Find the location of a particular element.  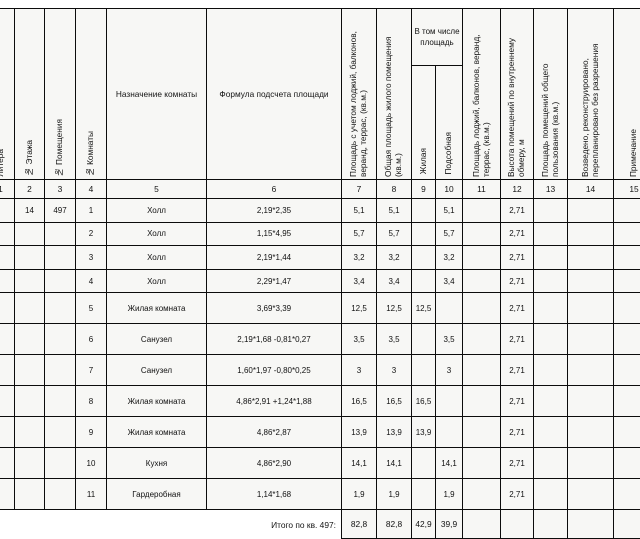

colnum-8: 8 is located at coordinates (394, 189).